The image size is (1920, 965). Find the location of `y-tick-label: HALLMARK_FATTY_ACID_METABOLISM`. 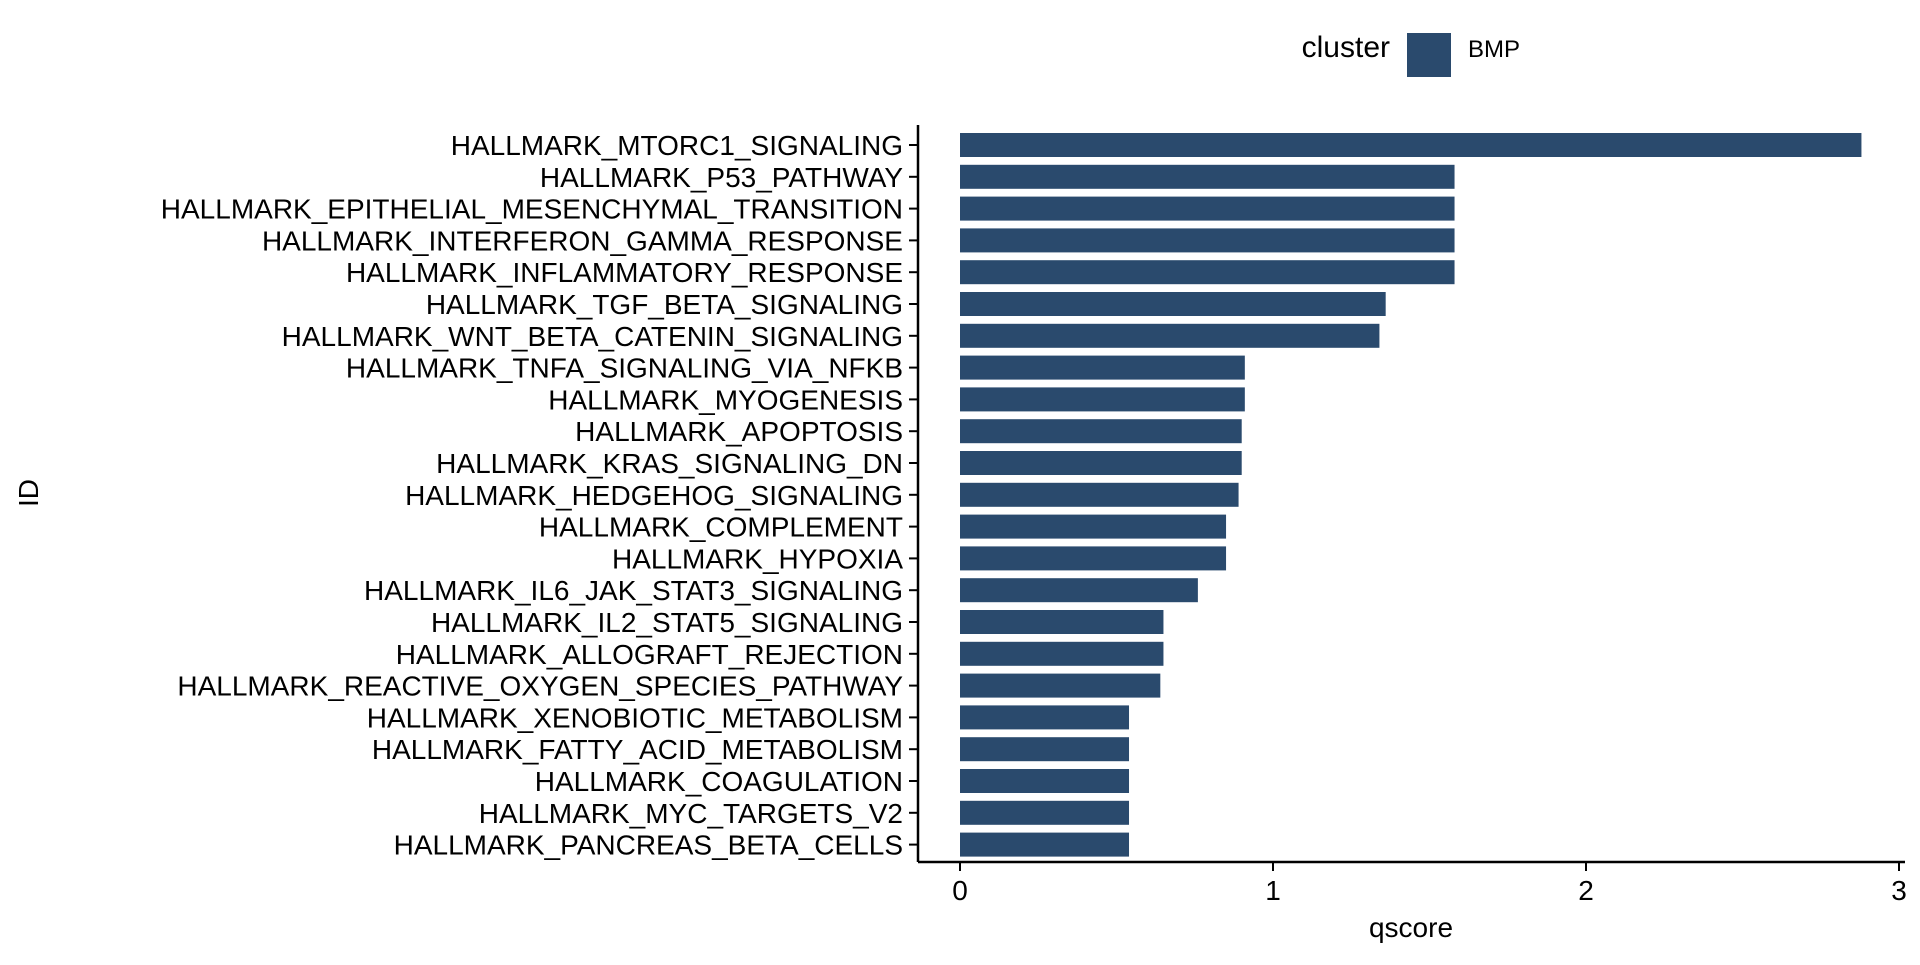

y-tick-label: HALLMARK_FATTY_ACID_METABOLISM is located at coordinates (637, 749).